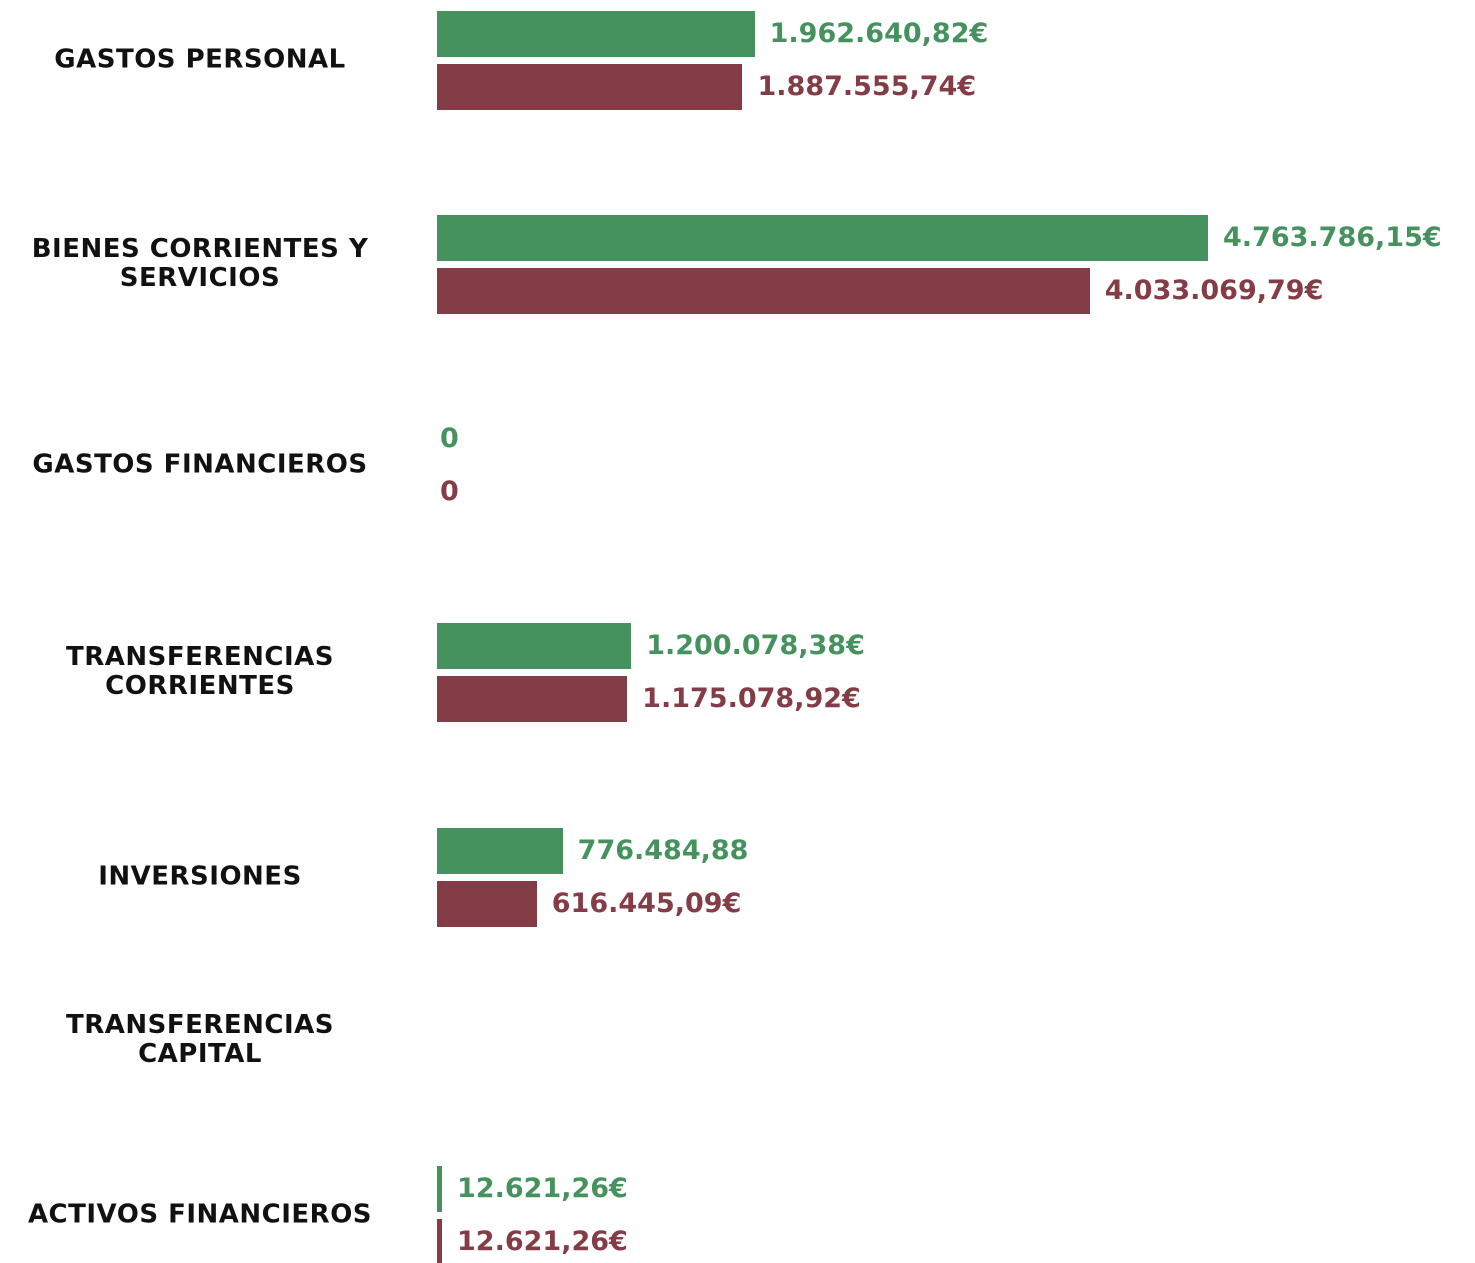 The image size is (1475, 1263). What do you see at coordinates (200, 1039) in the screenshot?
I see `category-label: TRANSFERENCIAS CAPITAL` at bounding box center [200, 1039].